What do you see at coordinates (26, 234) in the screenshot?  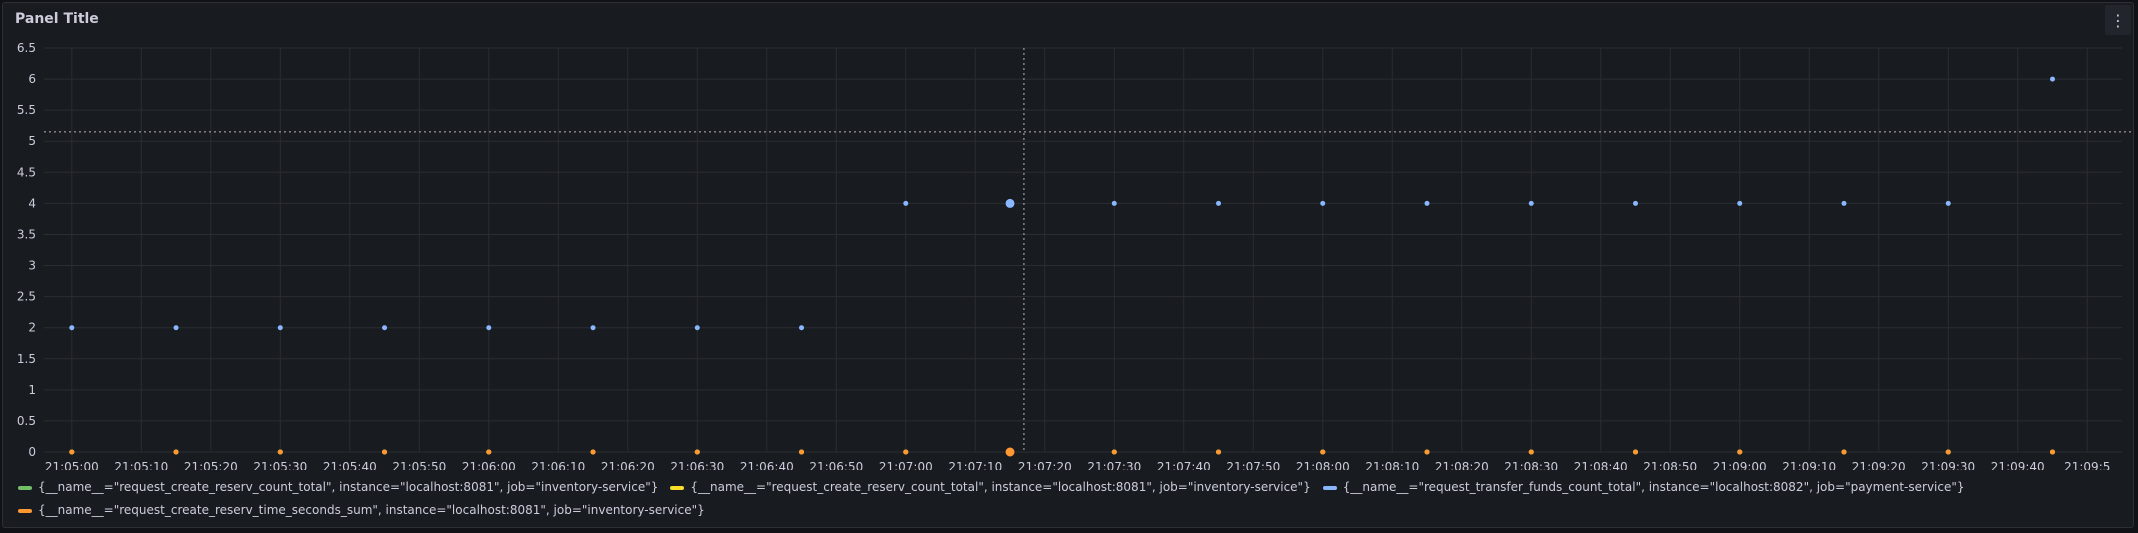 I see `y-tick-label: 3.5` at bounding box center [26, 234].